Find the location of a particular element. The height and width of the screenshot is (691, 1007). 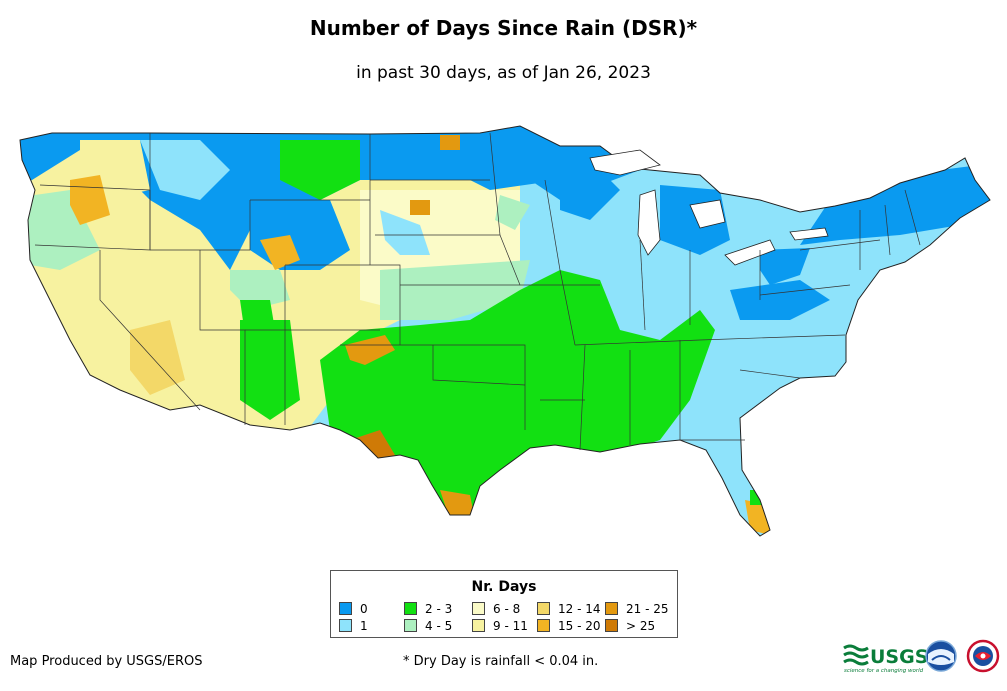

legend-item-2: 2 - 3 is located at coordinates (428, 609).